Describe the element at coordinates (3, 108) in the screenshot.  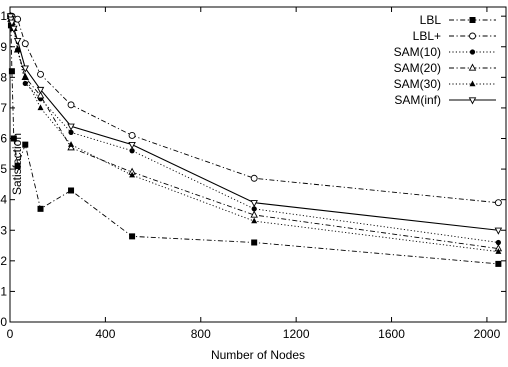
I see `y-tick-label: 0.7` at that location.